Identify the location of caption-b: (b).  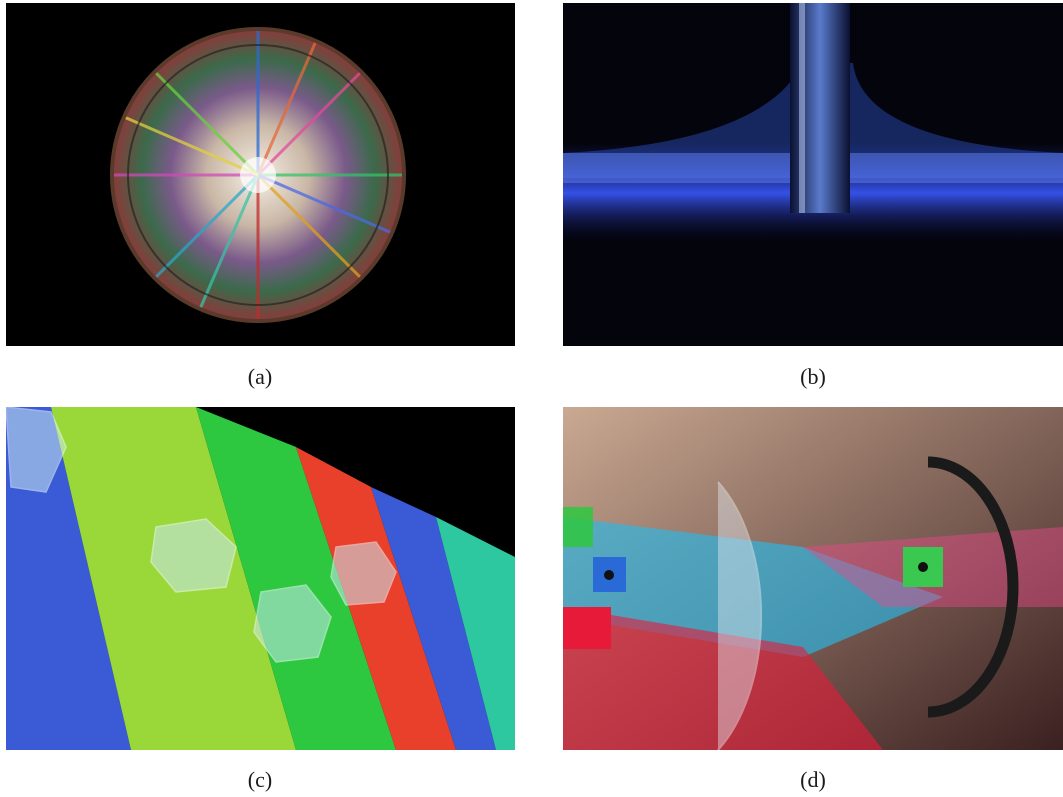
(813, 376).